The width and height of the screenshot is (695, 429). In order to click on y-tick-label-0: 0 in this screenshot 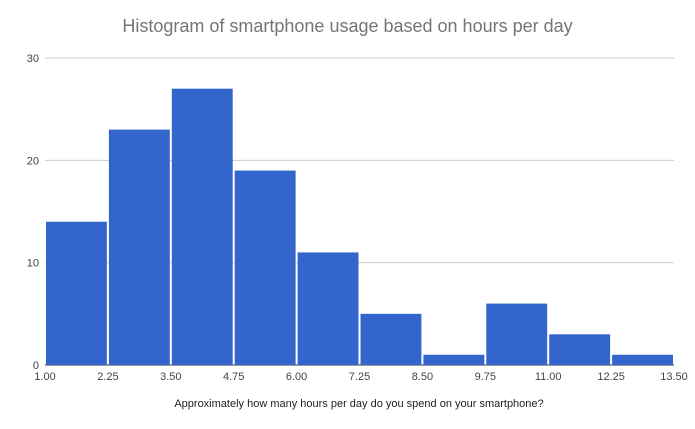, I will do `click(36, 366)`.